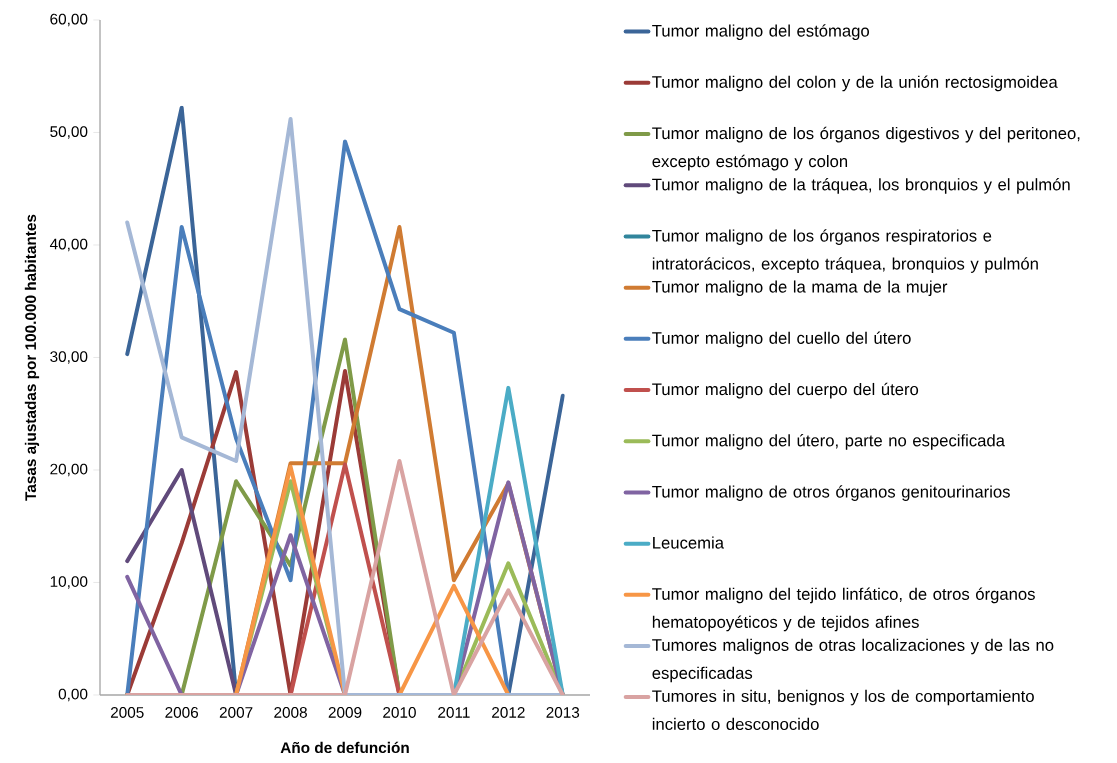  Describe the element at coordinates (563, 712) in the screenshot. I see `x-tick-label: 2013` at that location.